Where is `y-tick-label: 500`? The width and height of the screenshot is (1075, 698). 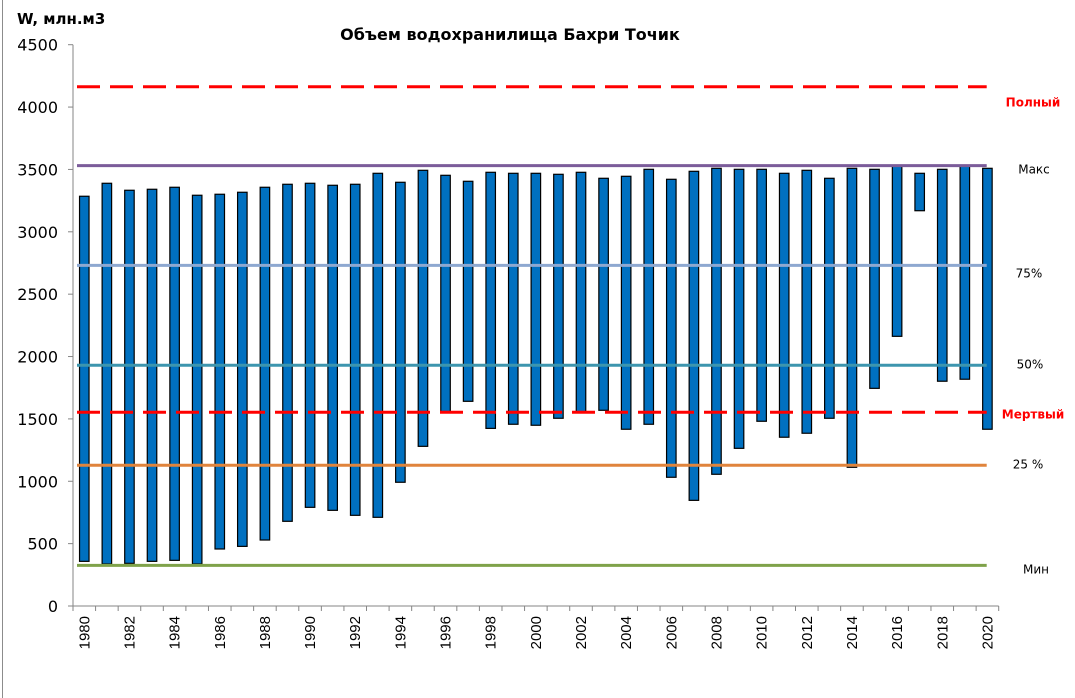 y-tick-label: 500 is located at coordinates (42, 544).